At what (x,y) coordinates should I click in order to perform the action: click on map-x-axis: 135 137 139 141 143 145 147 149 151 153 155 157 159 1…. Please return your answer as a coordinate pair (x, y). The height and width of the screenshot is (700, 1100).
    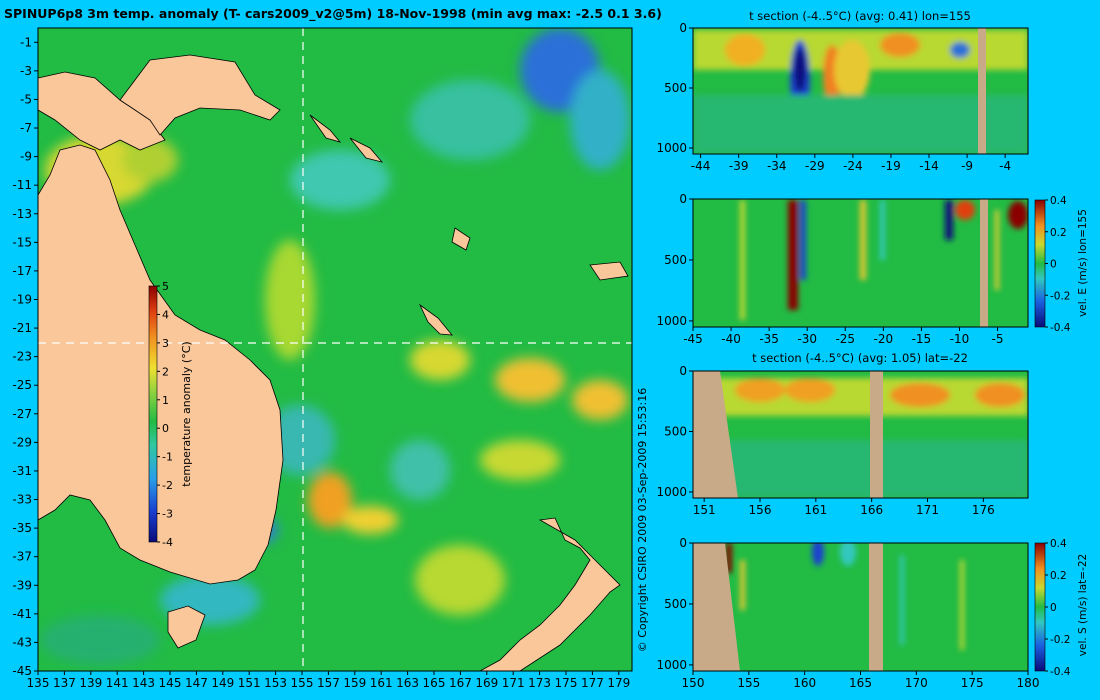
    Looking at the image, I should click on (328, 680).